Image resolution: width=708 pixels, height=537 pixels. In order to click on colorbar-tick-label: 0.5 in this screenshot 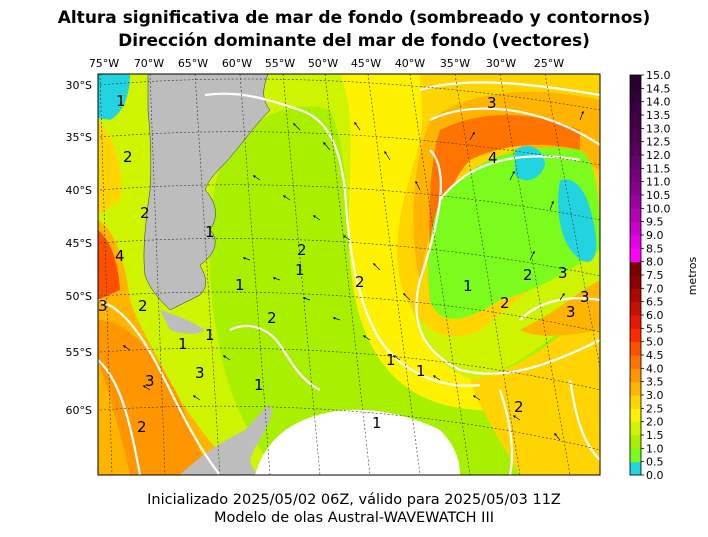, I will do `click(655, 462)`.